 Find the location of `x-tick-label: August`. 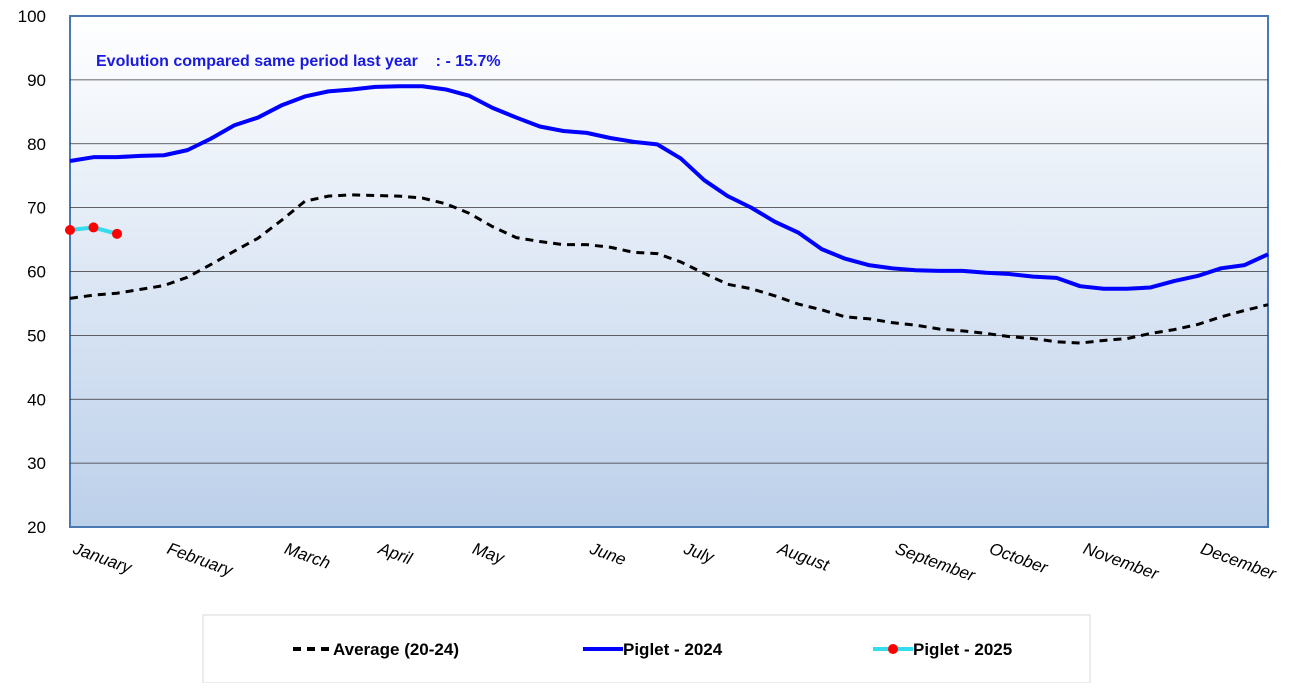

x-tick-label: August is located at coordinates (803, 557).